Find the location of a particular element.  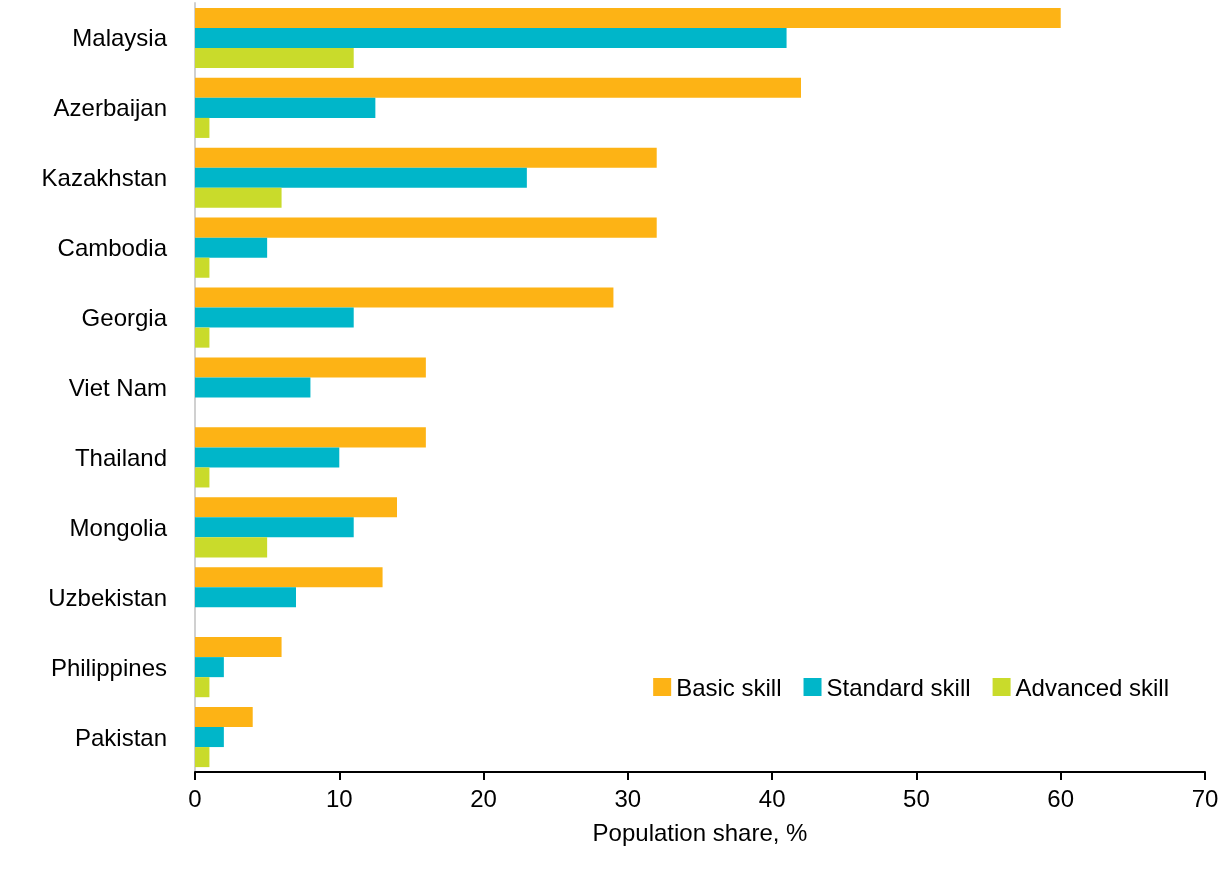

x-tick-label: 60 is located at coordinates (1061, 798).